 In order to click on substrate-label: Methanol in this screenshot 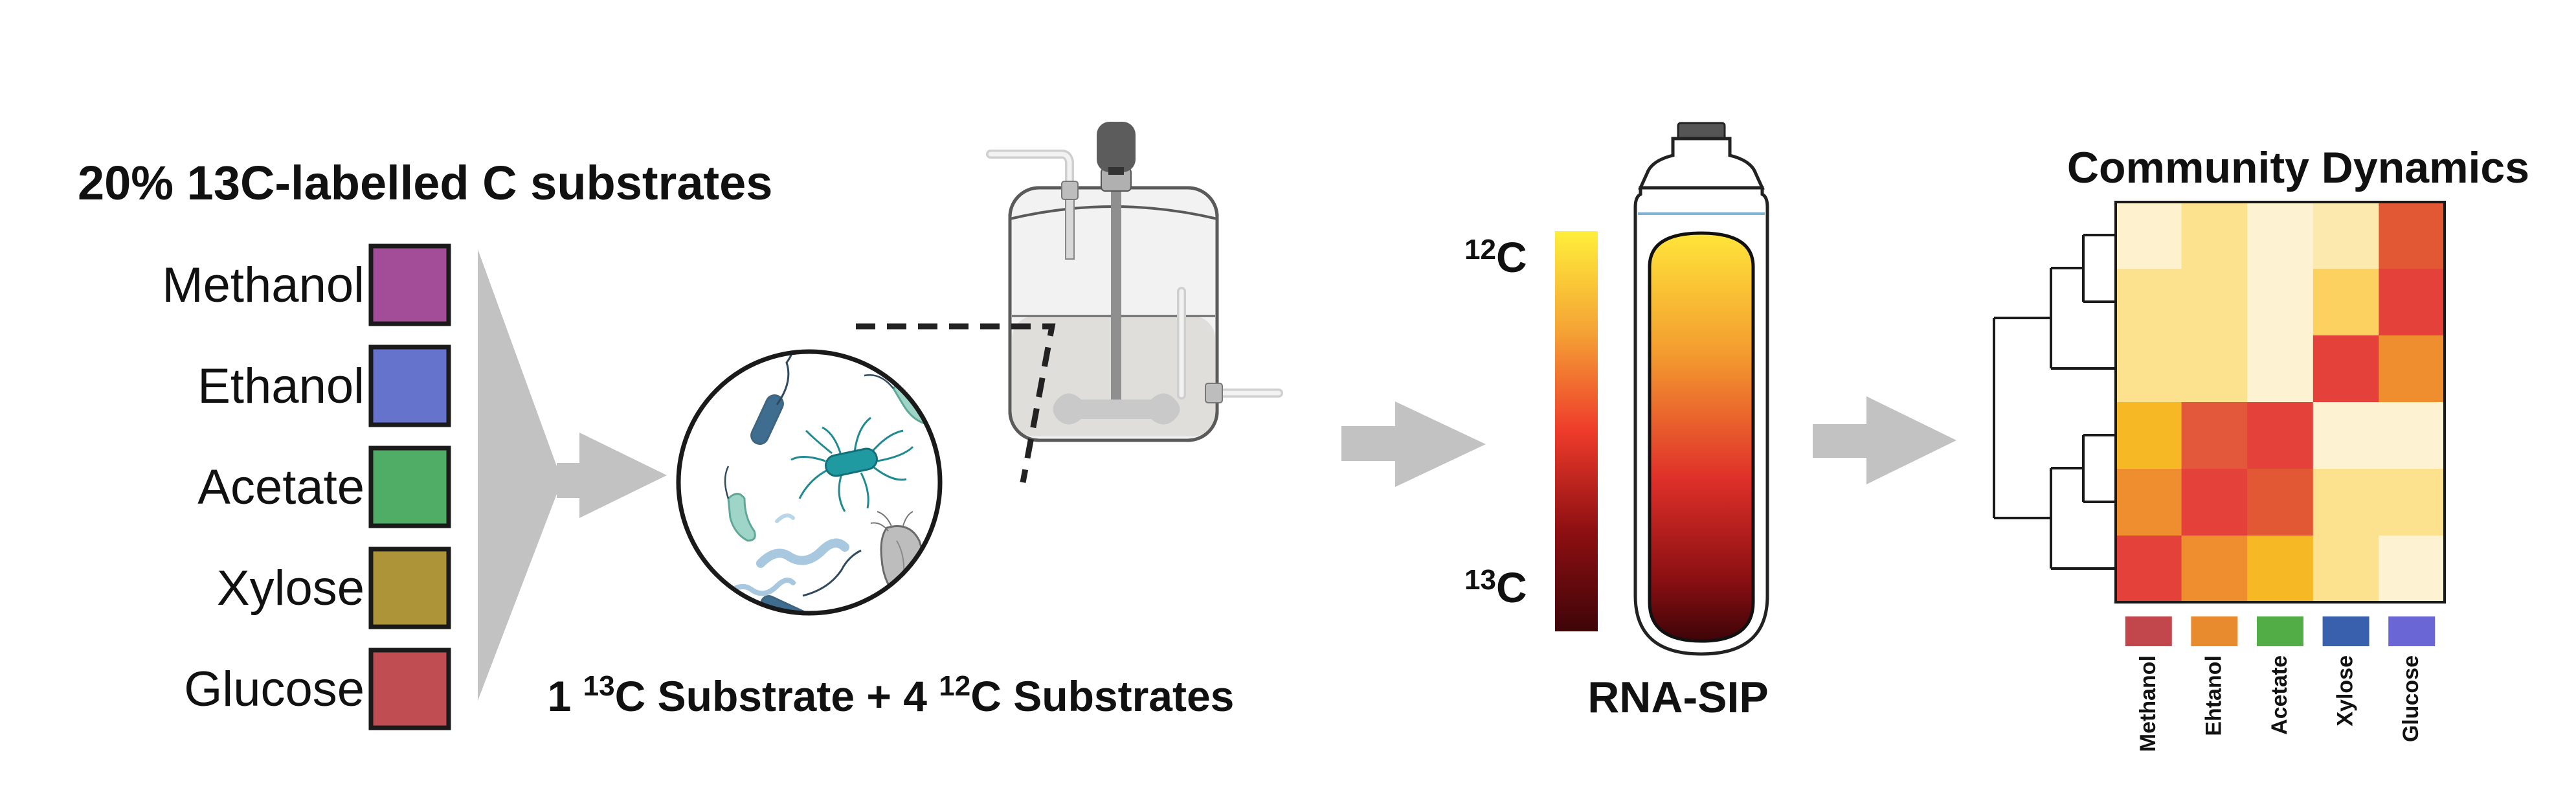, I will do `click(263, 285)`.